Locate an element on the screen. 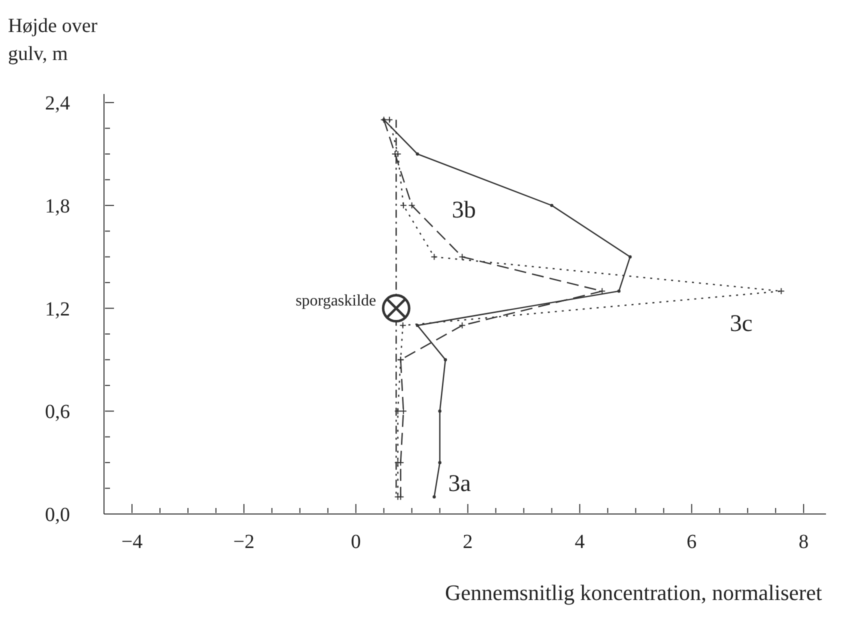 This screenshot has width=846, height=617. y-tick-label: 1,8 is located at coordinates (57, 206).